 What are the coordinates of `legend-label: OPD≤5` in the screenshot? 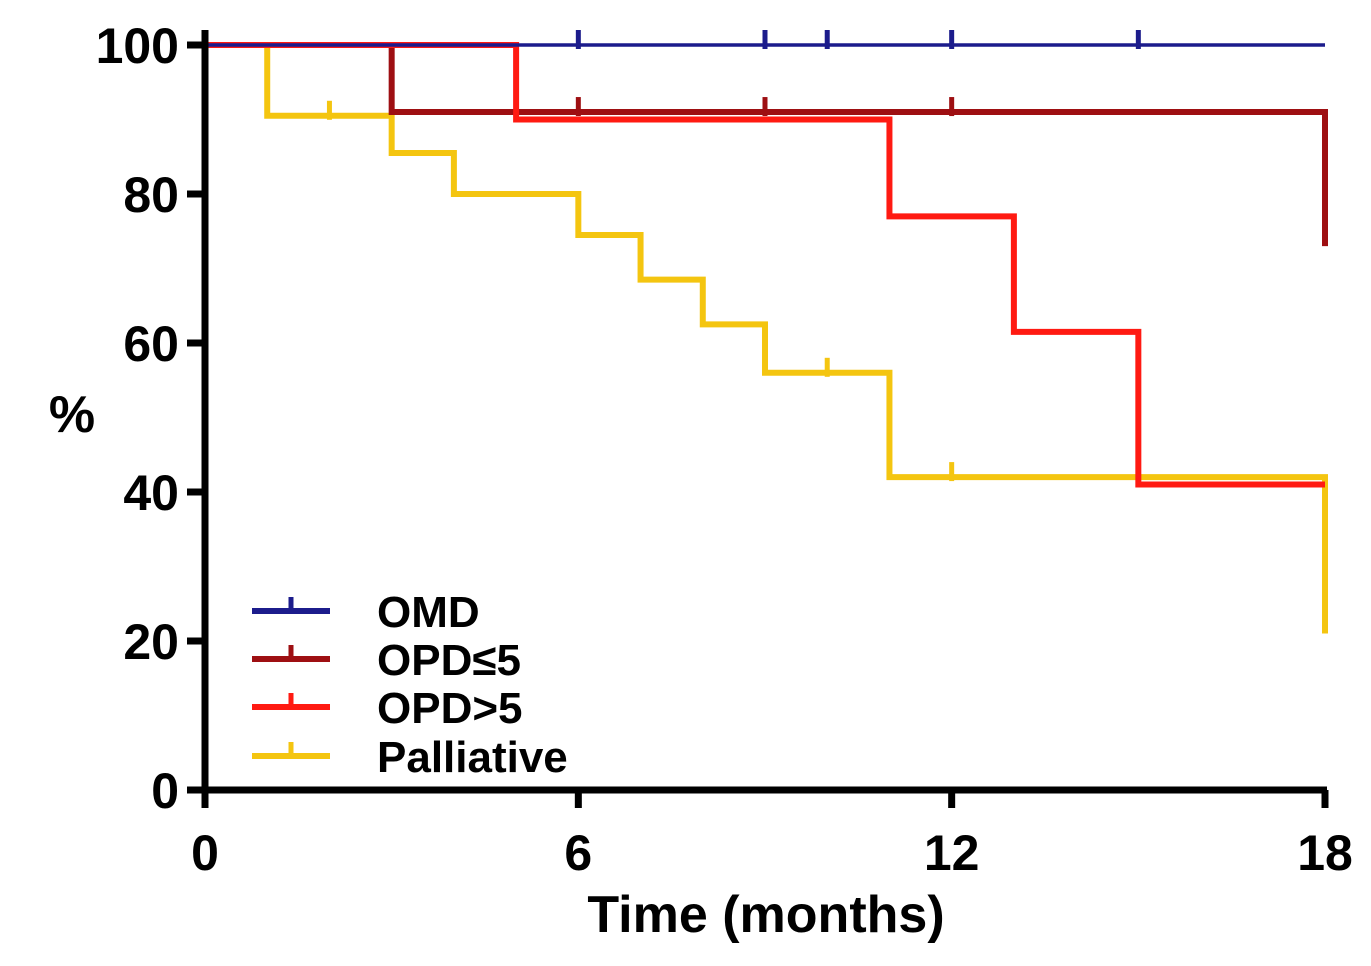 It's located at (449, 660).